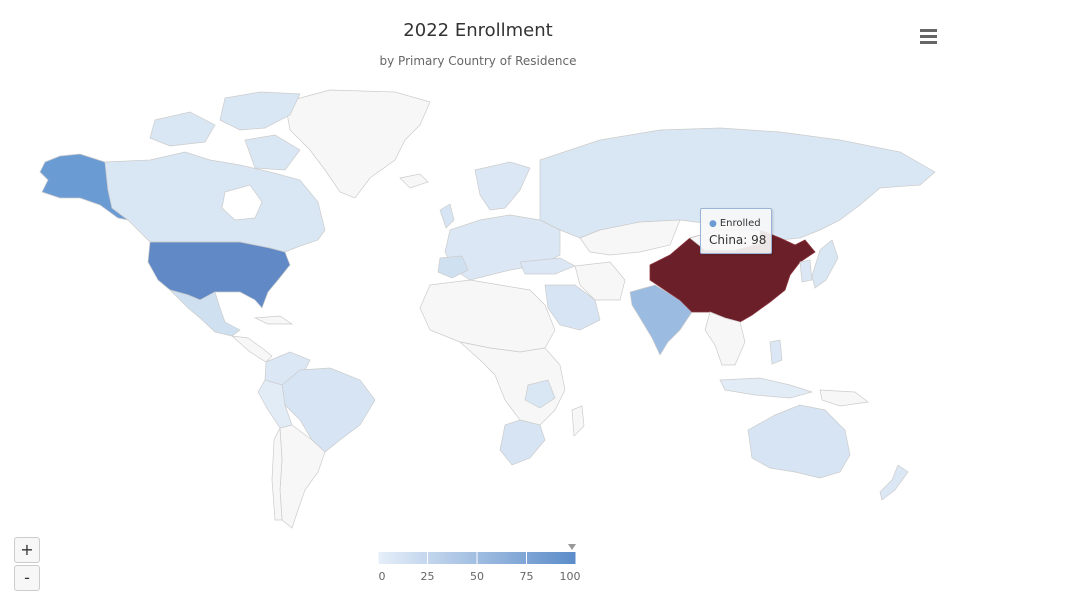  Describe the element at coordinates (277, 473) in the screenshot. I see `country-chile` at that location.